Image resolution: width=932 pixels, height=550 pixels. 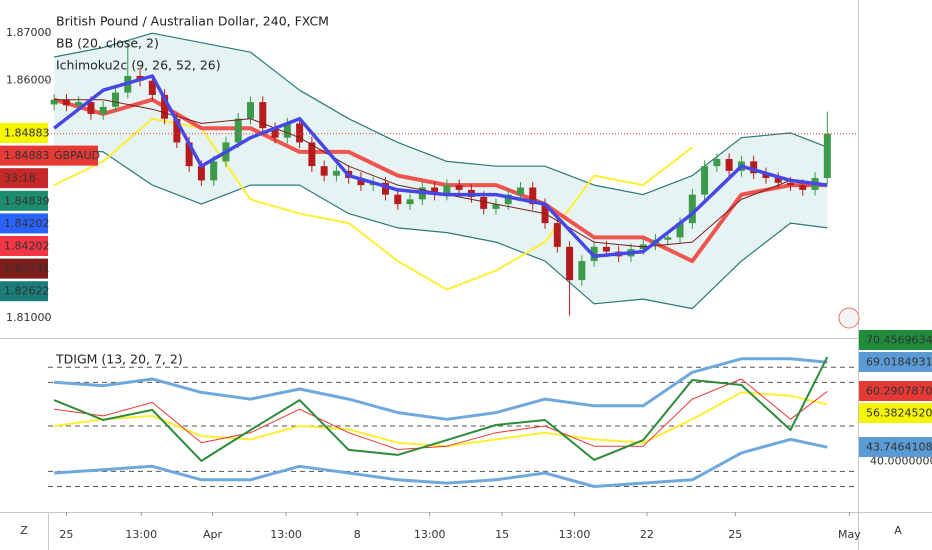 I want to click on corner-label: A, so click(x=898, y=530).